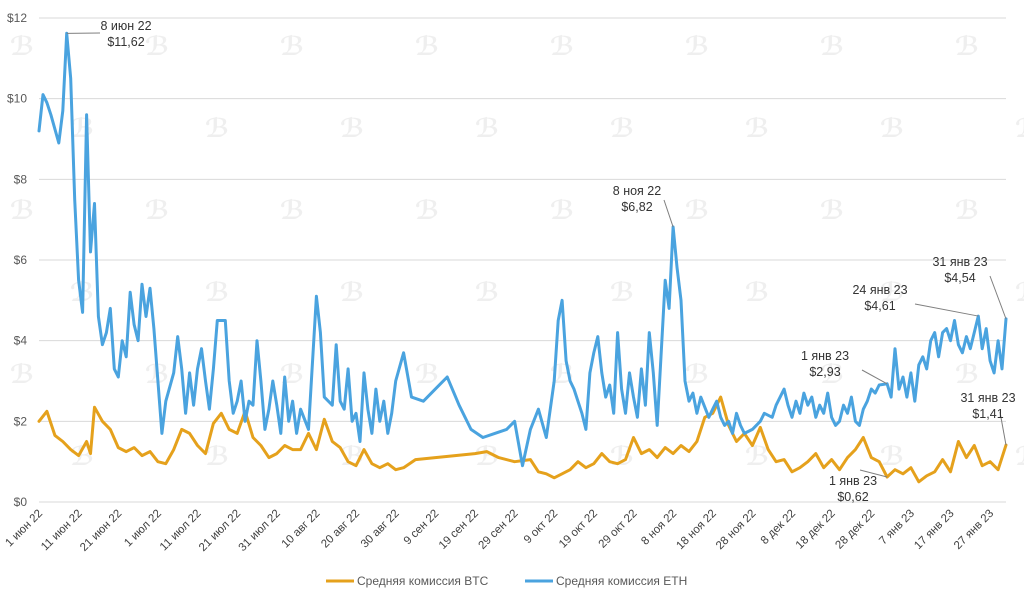 This screenshot has height=593, width=1024. I want to click on y-tick-label: $10, so click(17, 99).